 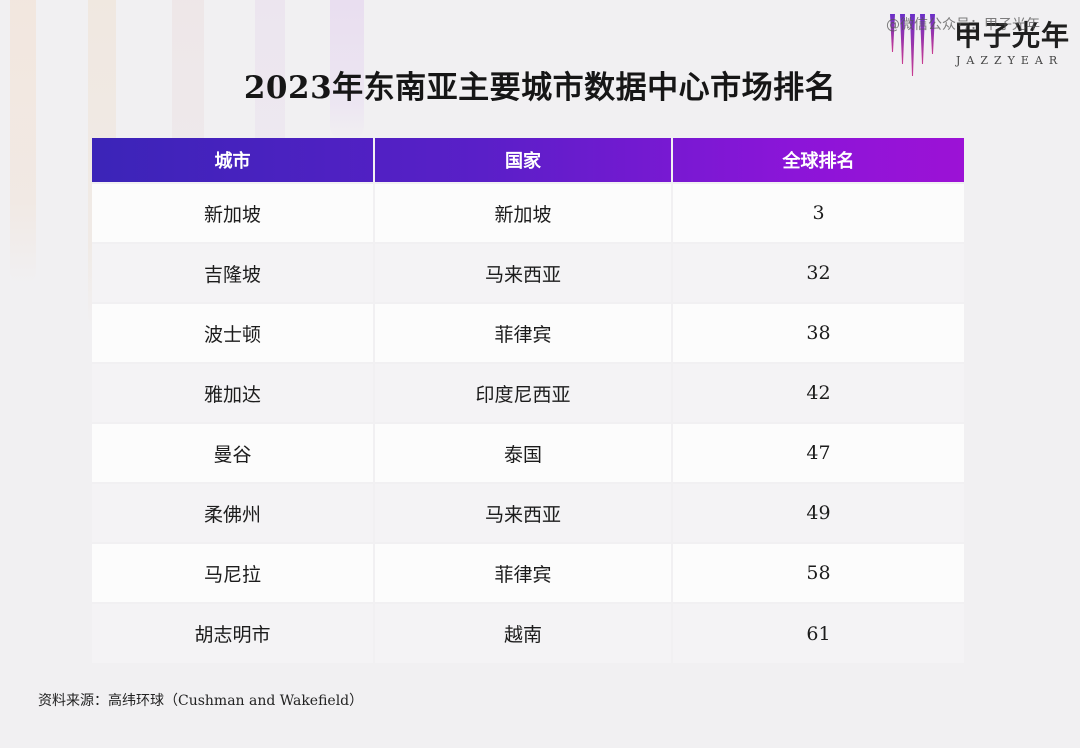 I want to click on rank-cell: 3, so click(x=817, y=212).